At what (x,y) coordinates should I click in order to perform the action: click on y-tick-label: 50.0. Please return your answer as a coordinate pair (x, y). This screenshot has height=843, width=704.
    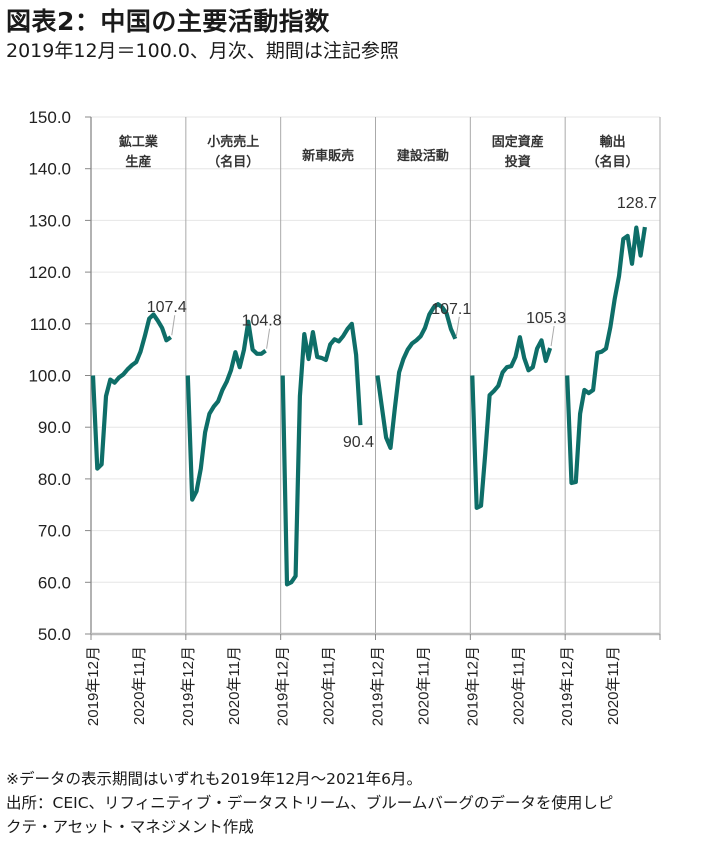
    Looking at the image, I should click on (54, 634).